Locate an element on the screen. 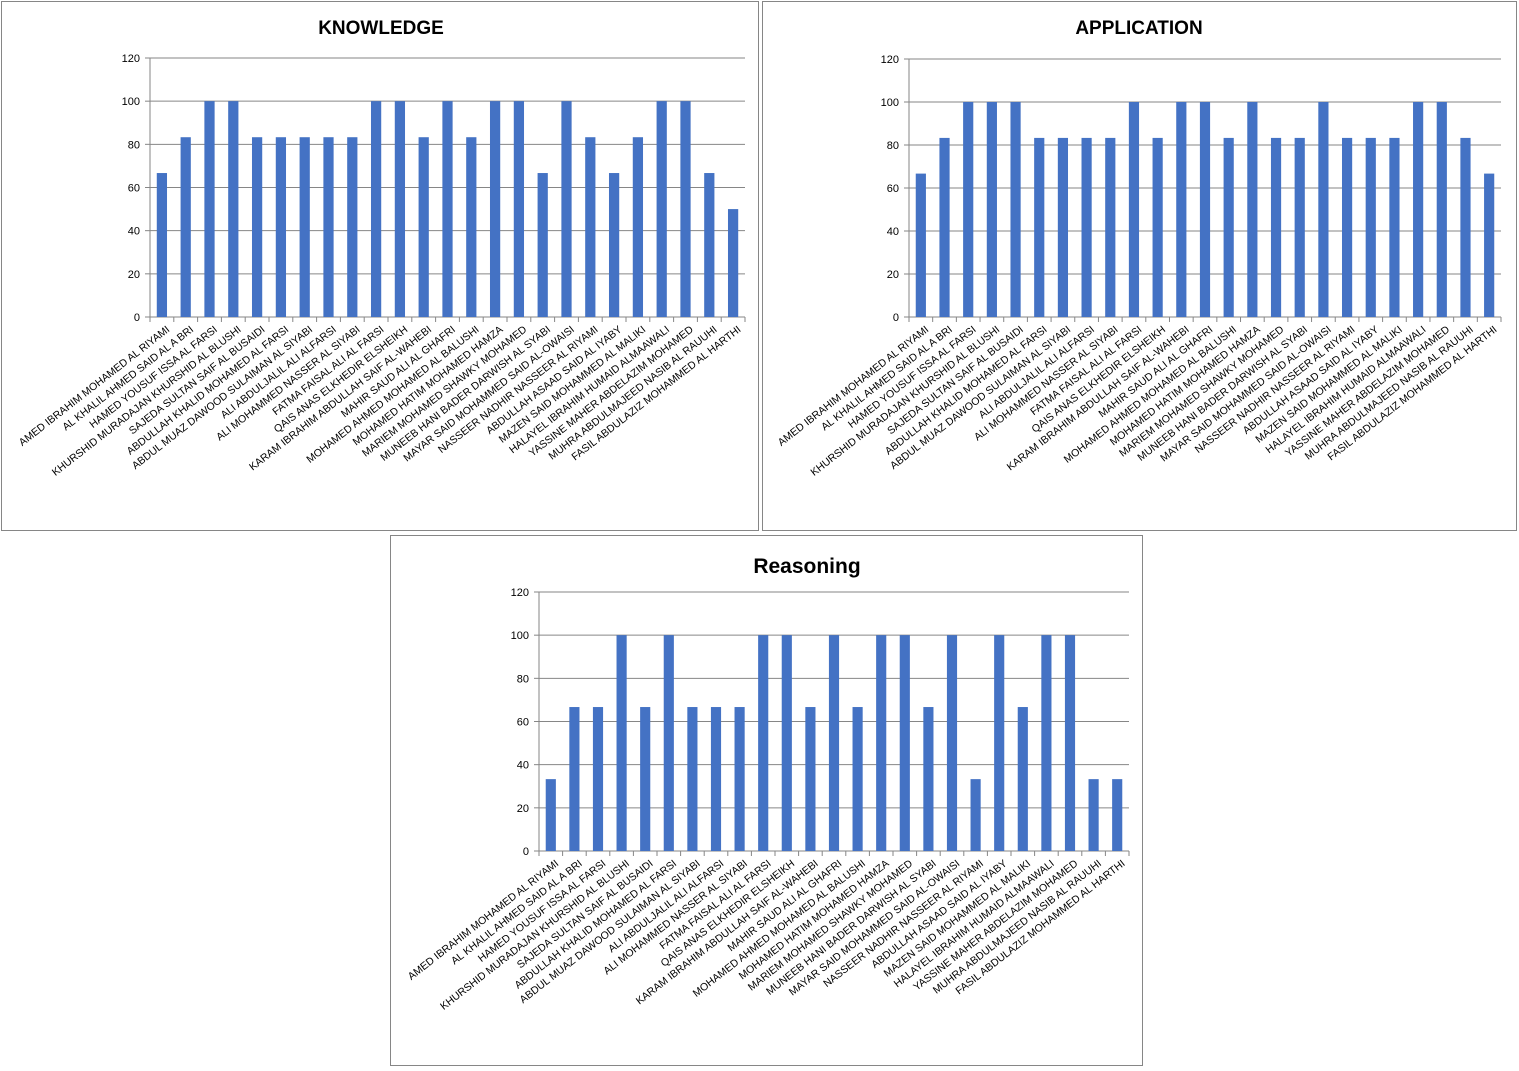 Image resolution: width=1519 pixels, height=1071 pixels. chart-title: Reasoning is located at coordinates (806, 566).